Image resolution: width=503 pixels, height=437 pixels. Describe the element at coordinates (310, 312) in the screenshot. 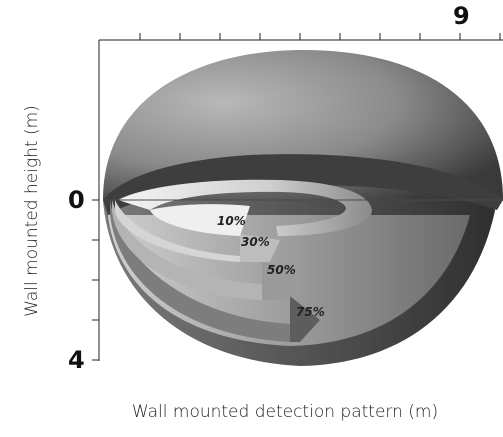

I see `zone-label-75: 75%` at that location.